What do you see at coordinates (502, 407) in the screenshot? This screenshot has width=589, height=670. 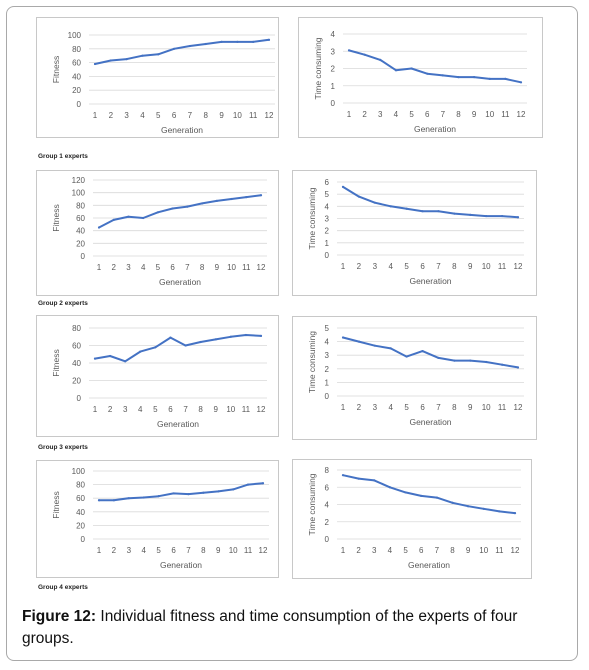 I see `x-tick-label: 11` at bounding box center [502, 407].